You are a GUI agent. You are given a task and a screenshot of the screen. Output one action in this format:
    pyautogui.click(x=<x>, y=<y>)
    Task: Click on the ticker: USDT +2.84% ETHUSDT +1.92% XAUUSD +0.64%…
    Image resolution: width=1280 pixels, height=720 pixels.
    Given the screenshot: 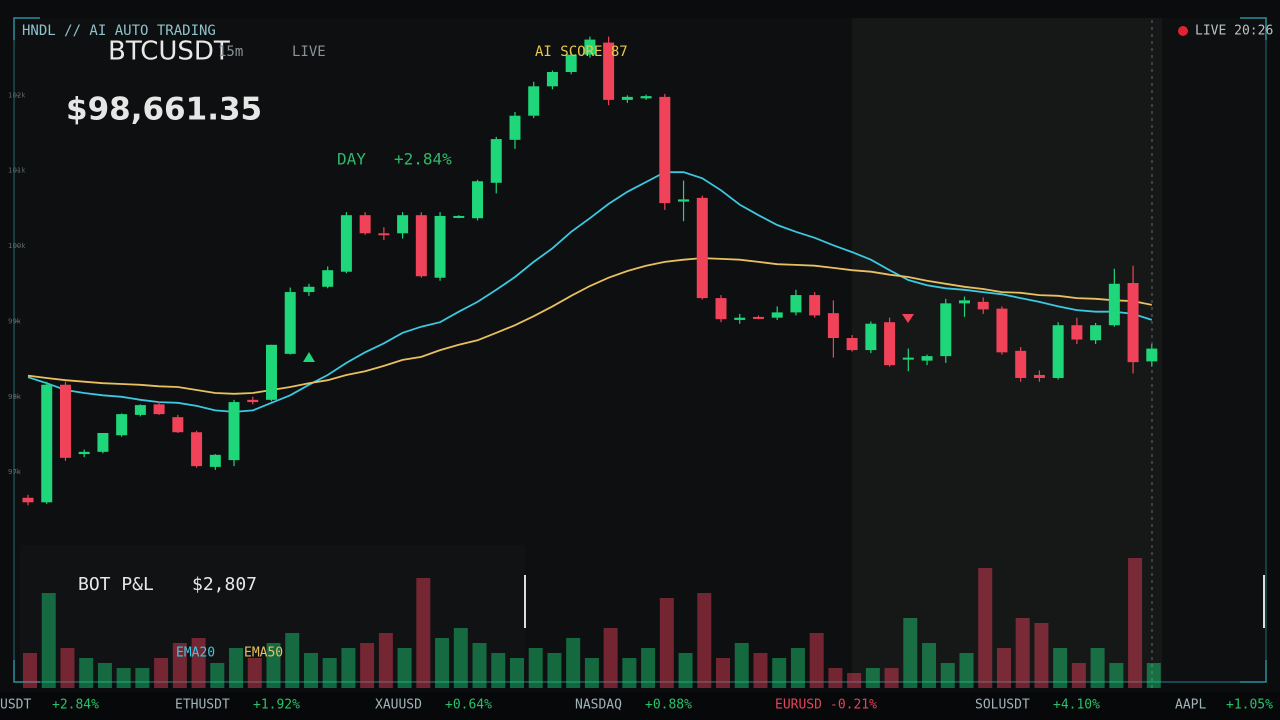 What is the action you would take?
    pyautogui.click(x=636, y=705)
    